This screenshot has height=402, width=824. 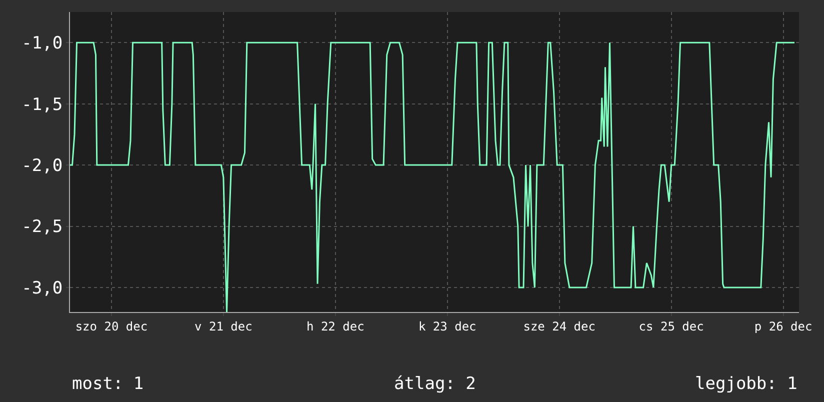 What do you see at coordinates (42, 227) in the screenshot?
I see `y-tick-label: -2,5` at bounding box center [42, 227].